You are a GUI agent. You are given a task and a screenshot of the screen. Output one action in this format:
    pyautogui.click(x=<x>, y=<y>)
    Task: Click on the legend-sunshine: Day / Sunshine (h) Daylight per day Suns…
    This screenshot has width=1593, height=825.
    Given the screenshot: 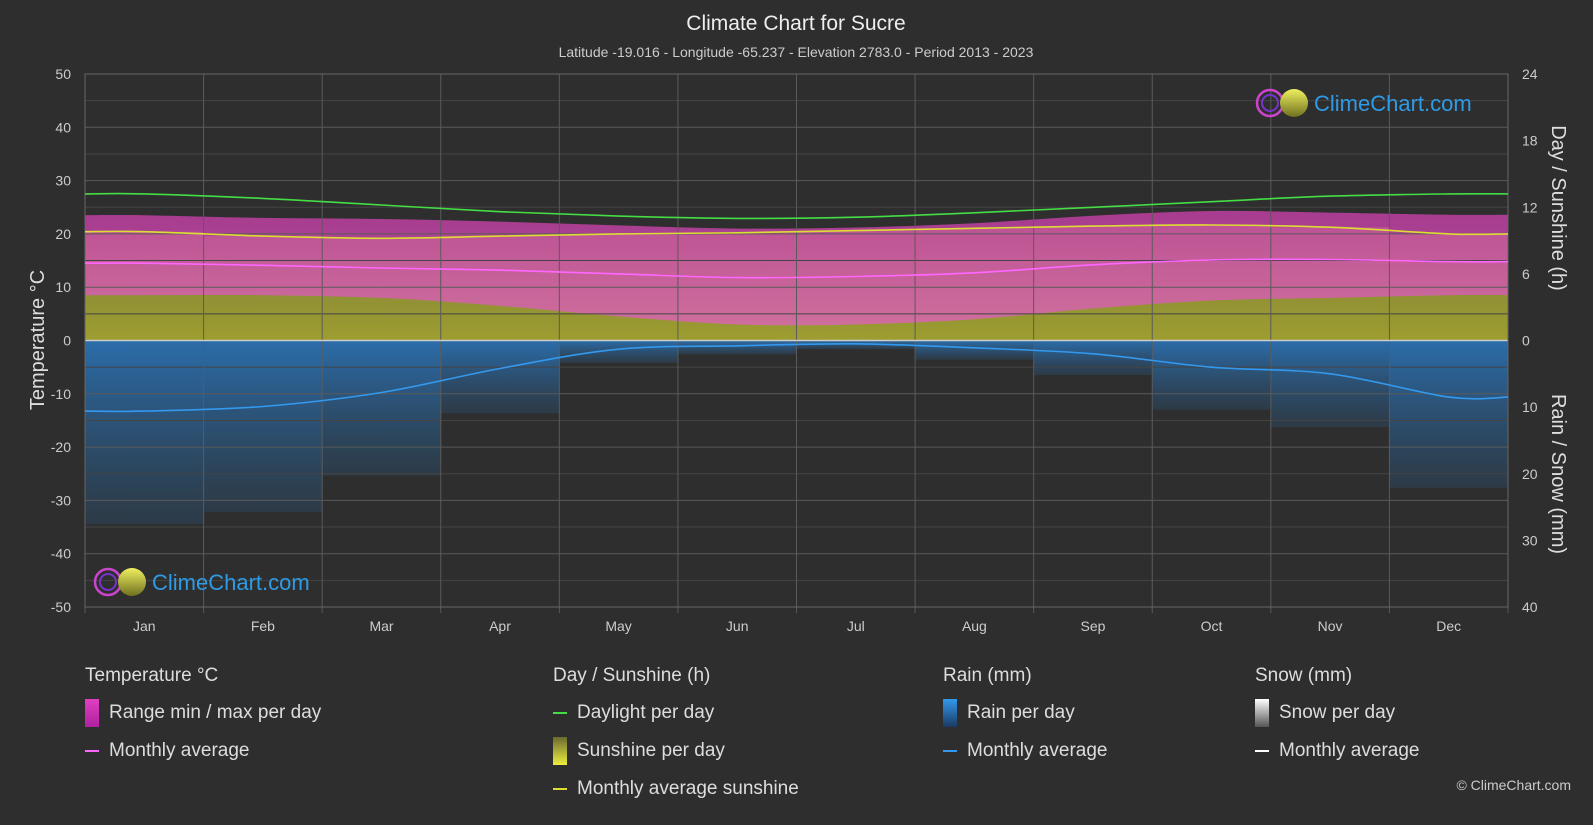 What is the action you would take?
    pyautogui.click(x=676, y=738)
    